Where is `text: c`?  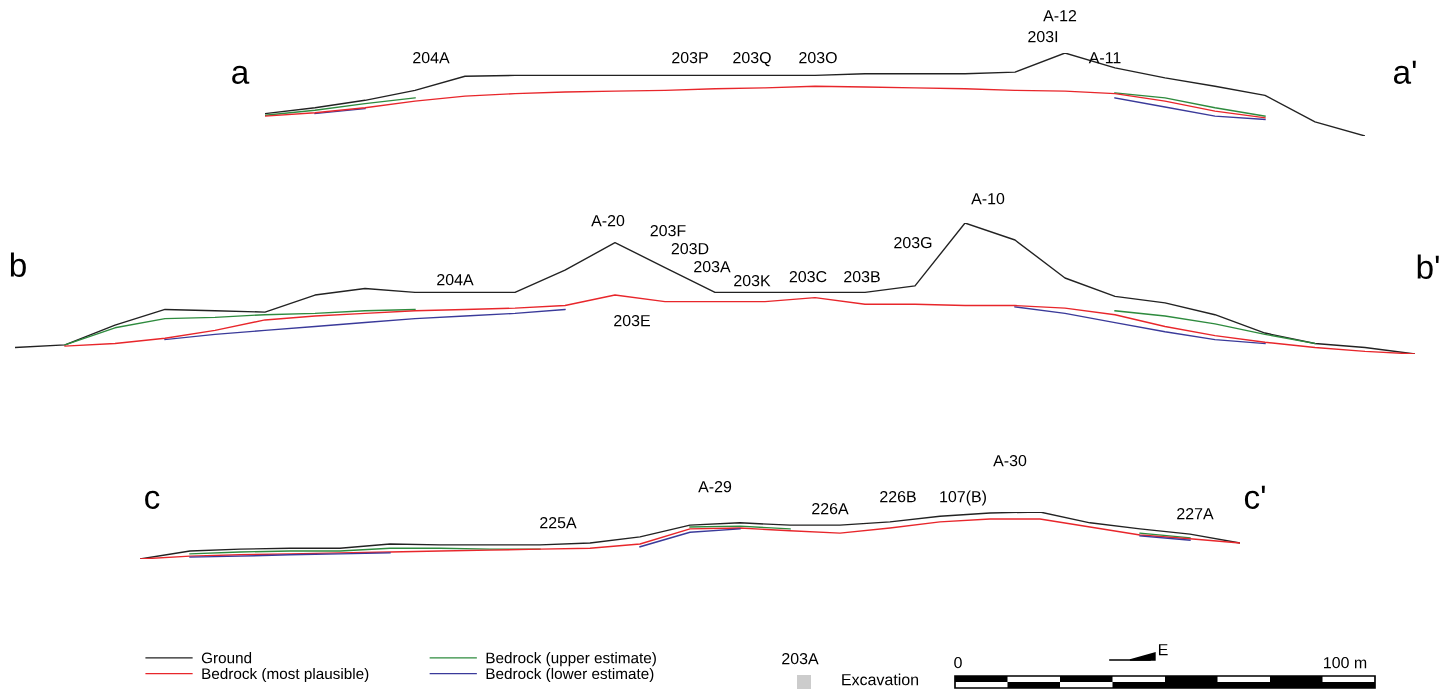
text: c is located at coordinates (152, 499).